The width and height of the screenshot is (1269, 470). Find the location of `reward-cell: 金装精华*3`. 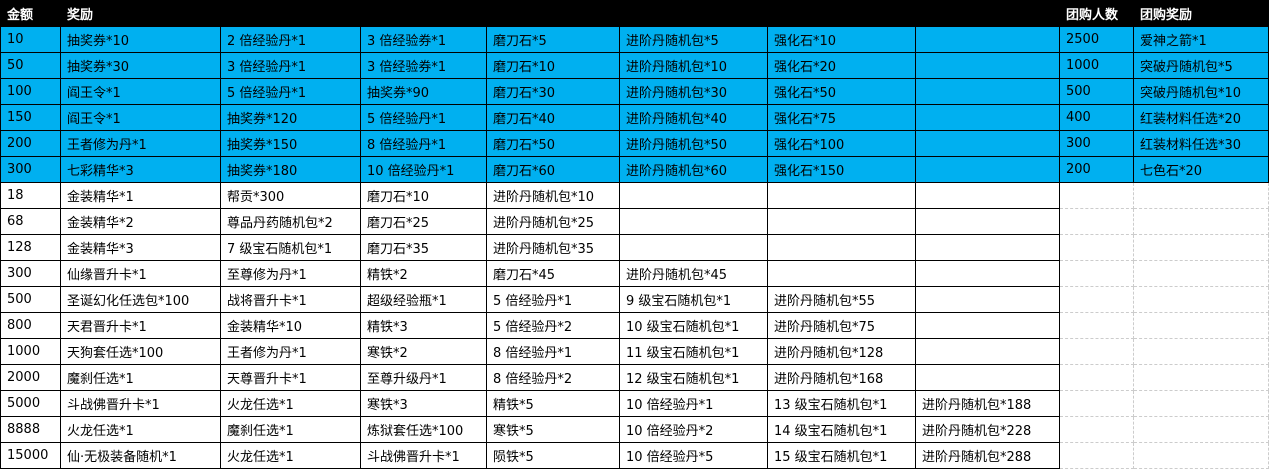

reward-cell: 金装精华*3 is located at coordinates (140, 247).